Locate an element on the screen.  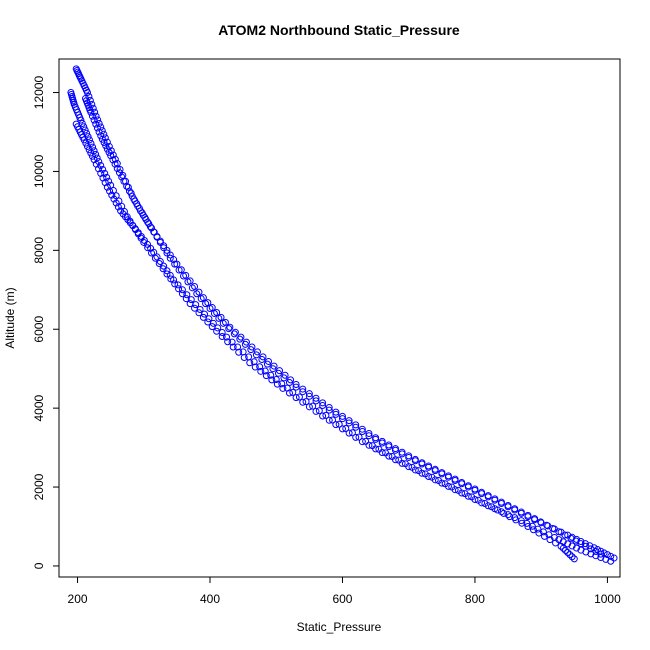
y-tick-label: 4000 is located at coordinates (39, 407).